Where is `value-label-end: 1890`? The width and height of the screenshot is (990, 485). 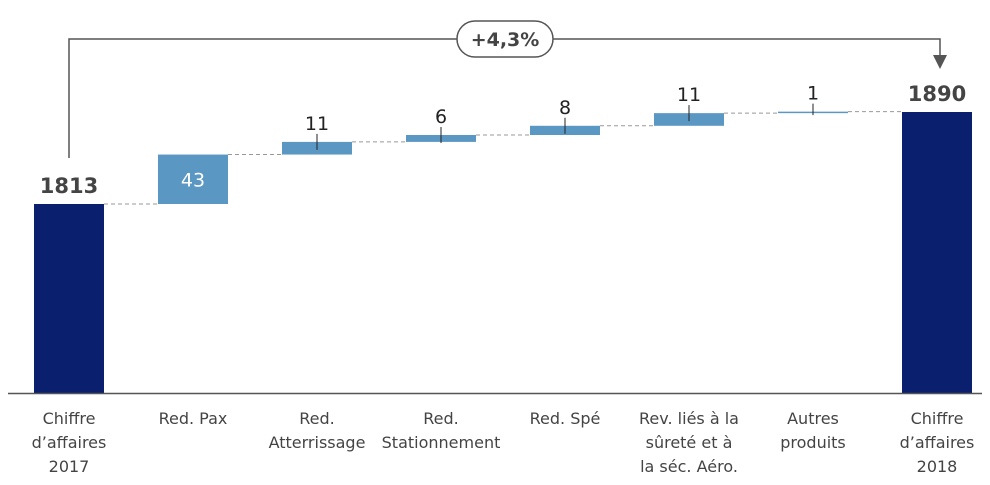 value-label-end: 1890 is located at coordinates (937, 94).